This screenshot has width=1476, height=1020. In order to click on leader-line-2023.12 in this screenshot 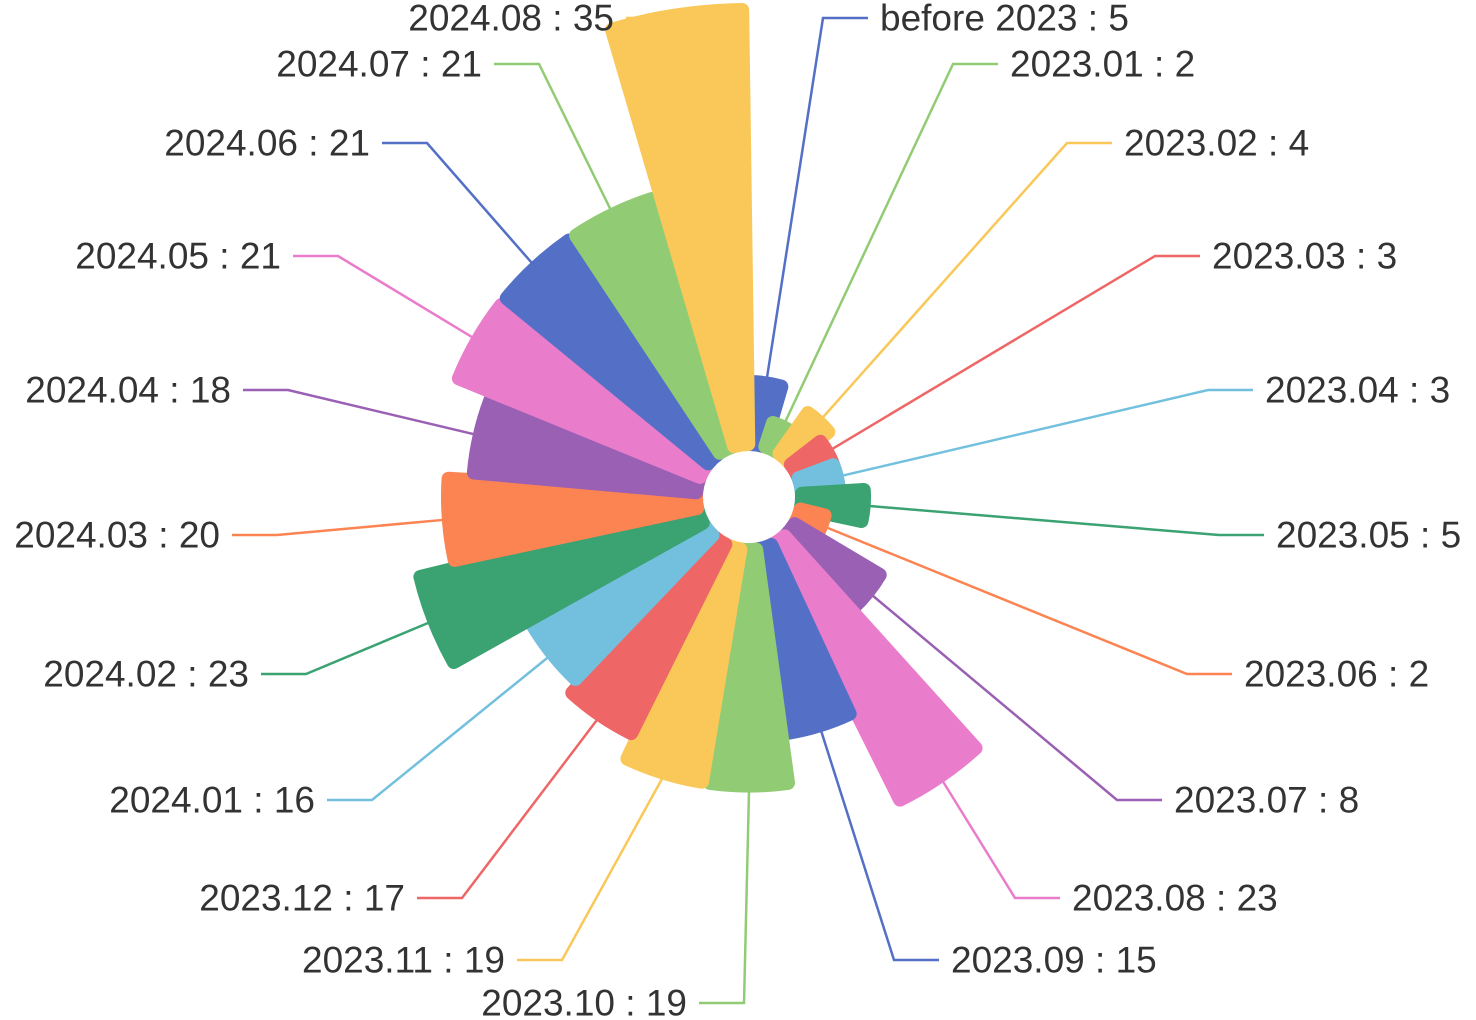, I will do `click(508, 809)`.